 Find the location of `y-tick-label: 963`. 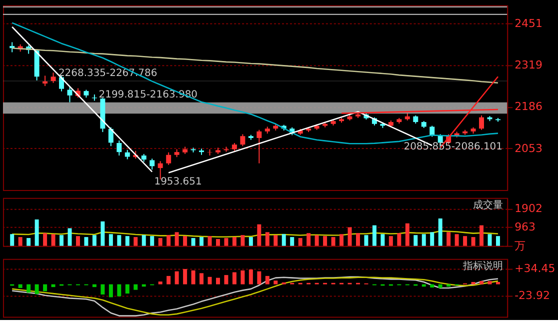

y-tick-label: 963 is located at coordinates (525, 227).